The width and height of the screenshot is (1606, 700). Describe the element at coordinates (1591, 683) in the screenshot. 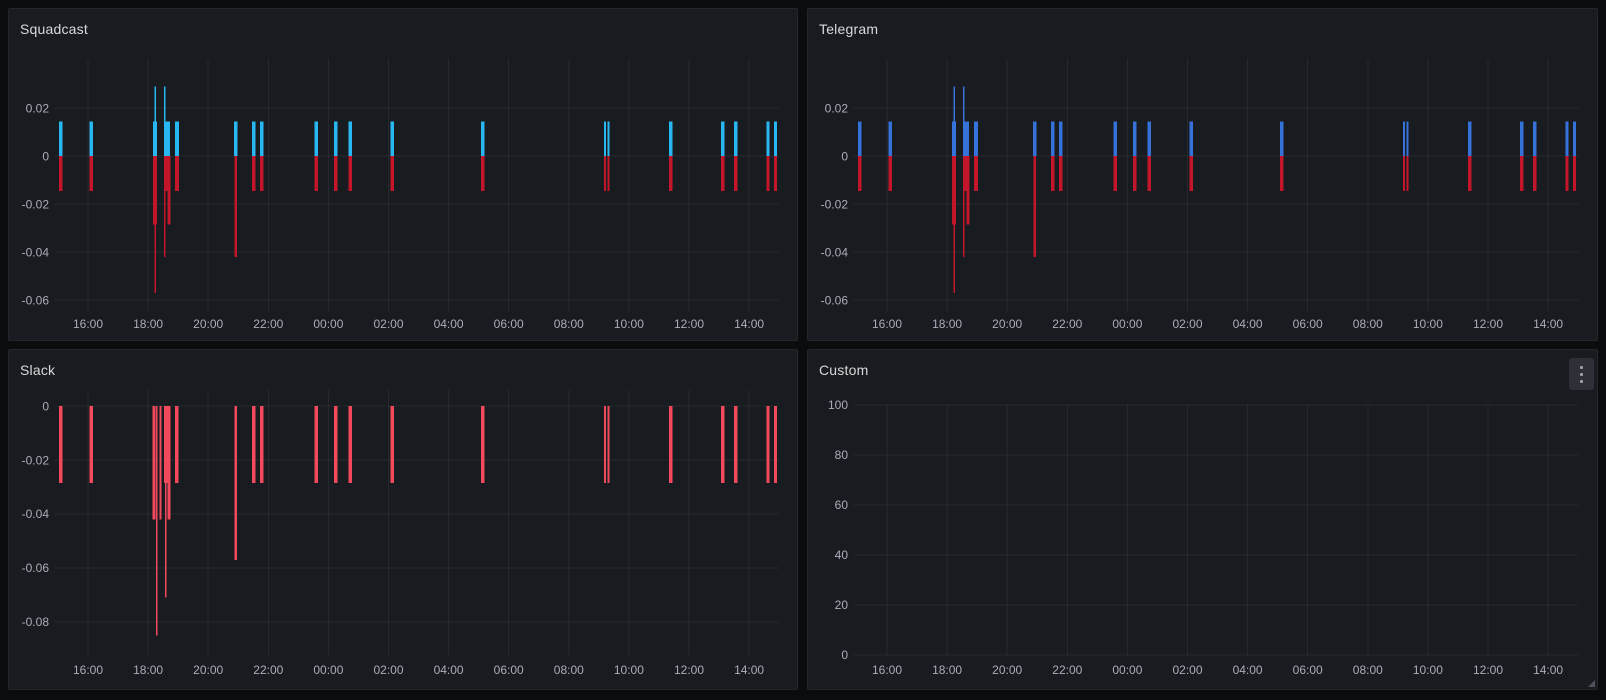

I see `panel-resize-handle` at that location.